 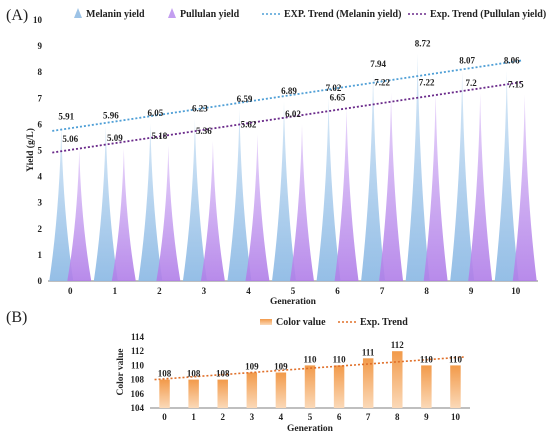 I want to click on legend-pullulan-trend-label: Exp. Trend (Pullulan yield), so click(x=488, y=14).